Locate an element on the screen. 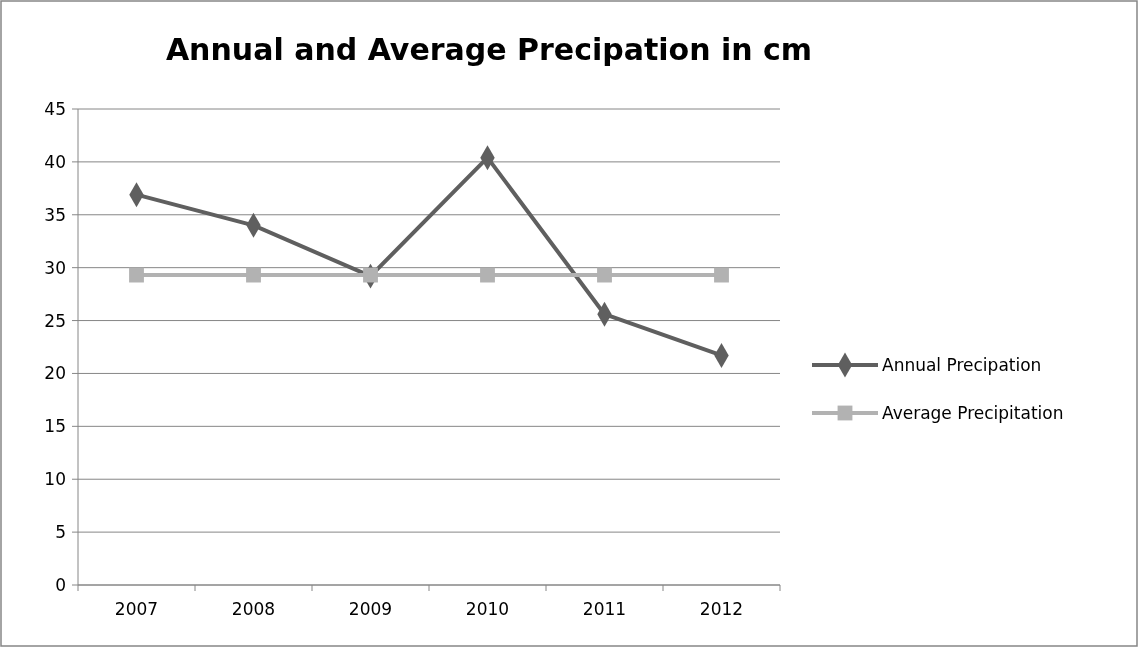 The width and height of the screenshot is (1138, 647). x-tick-label: 2009 is located at coordinates (370, 609).